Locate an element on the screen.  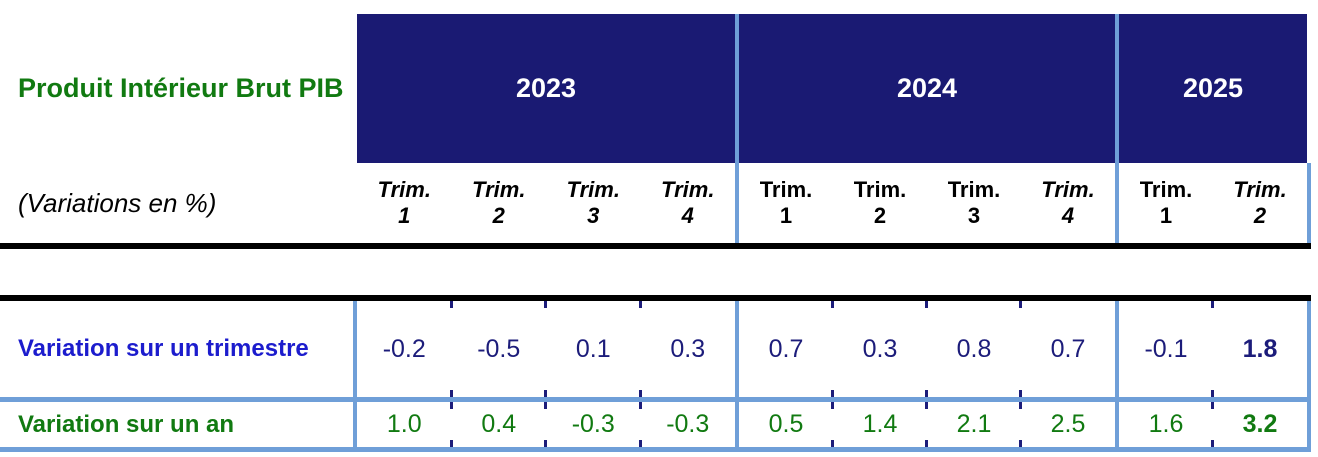
horizontal-rule-middle is located at coordinates (655, 399).